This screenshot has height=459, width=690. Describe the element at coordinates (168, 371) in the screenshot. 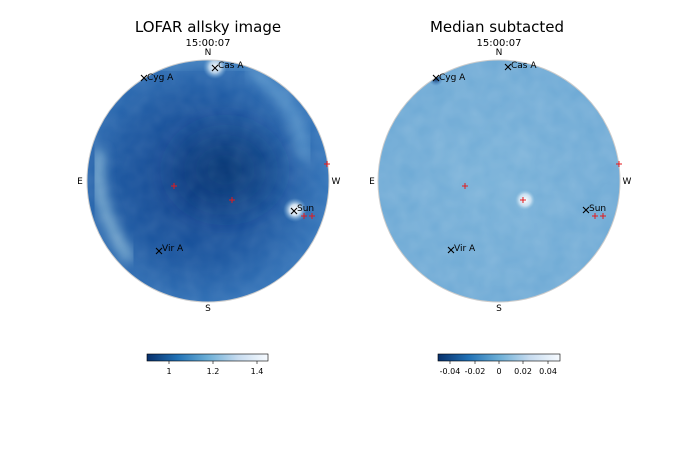

I see `colorbar-tick: 1` at that location.